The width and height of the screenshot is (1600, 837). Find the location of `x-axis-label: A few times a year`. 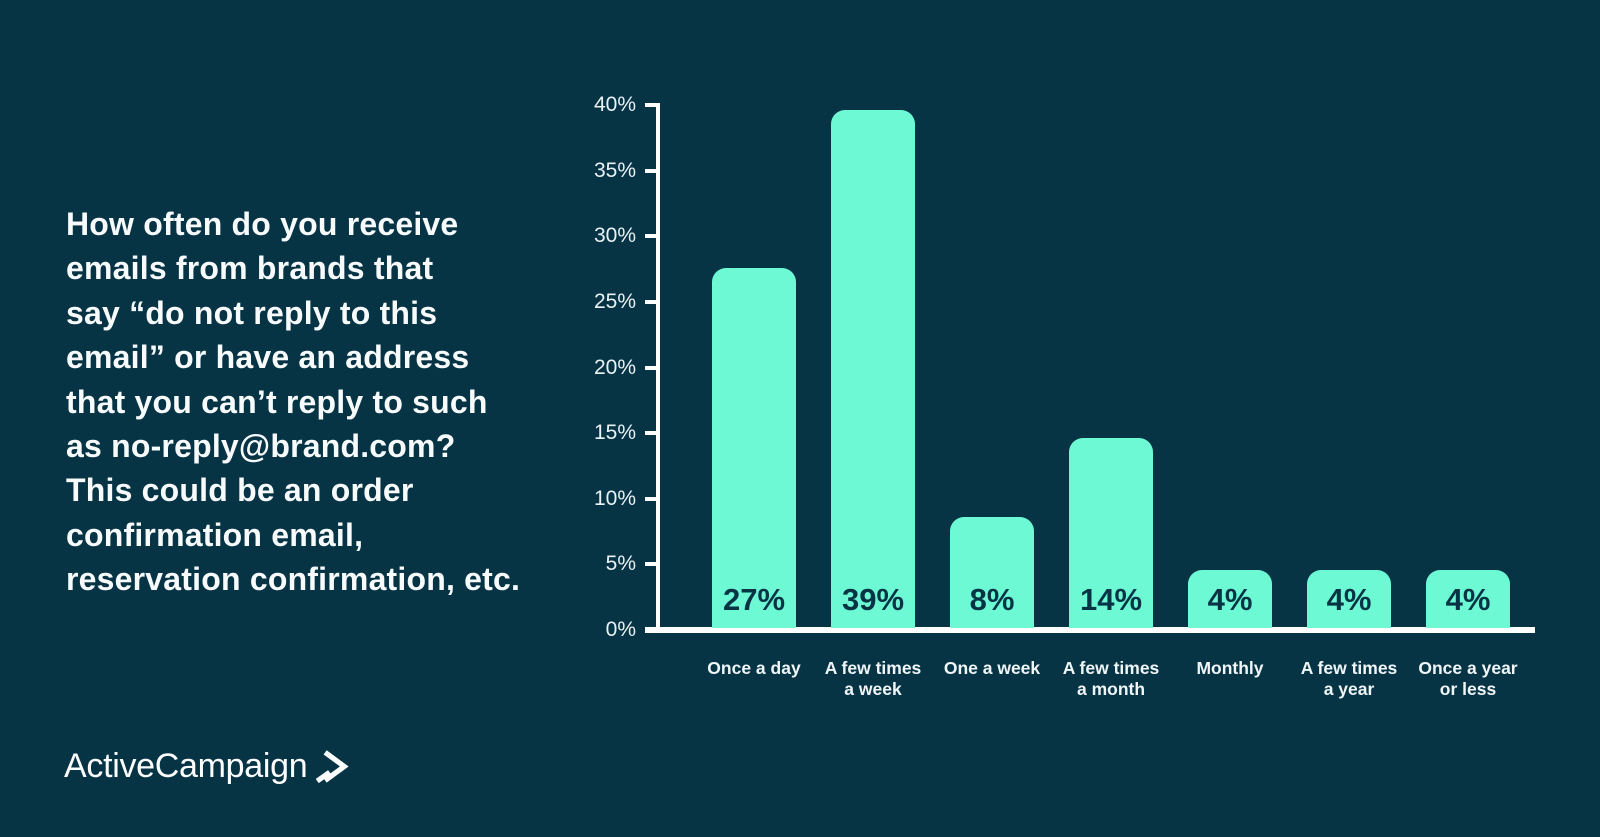

x-axis-label: A few times a year is located at coordinates (1349, 678).